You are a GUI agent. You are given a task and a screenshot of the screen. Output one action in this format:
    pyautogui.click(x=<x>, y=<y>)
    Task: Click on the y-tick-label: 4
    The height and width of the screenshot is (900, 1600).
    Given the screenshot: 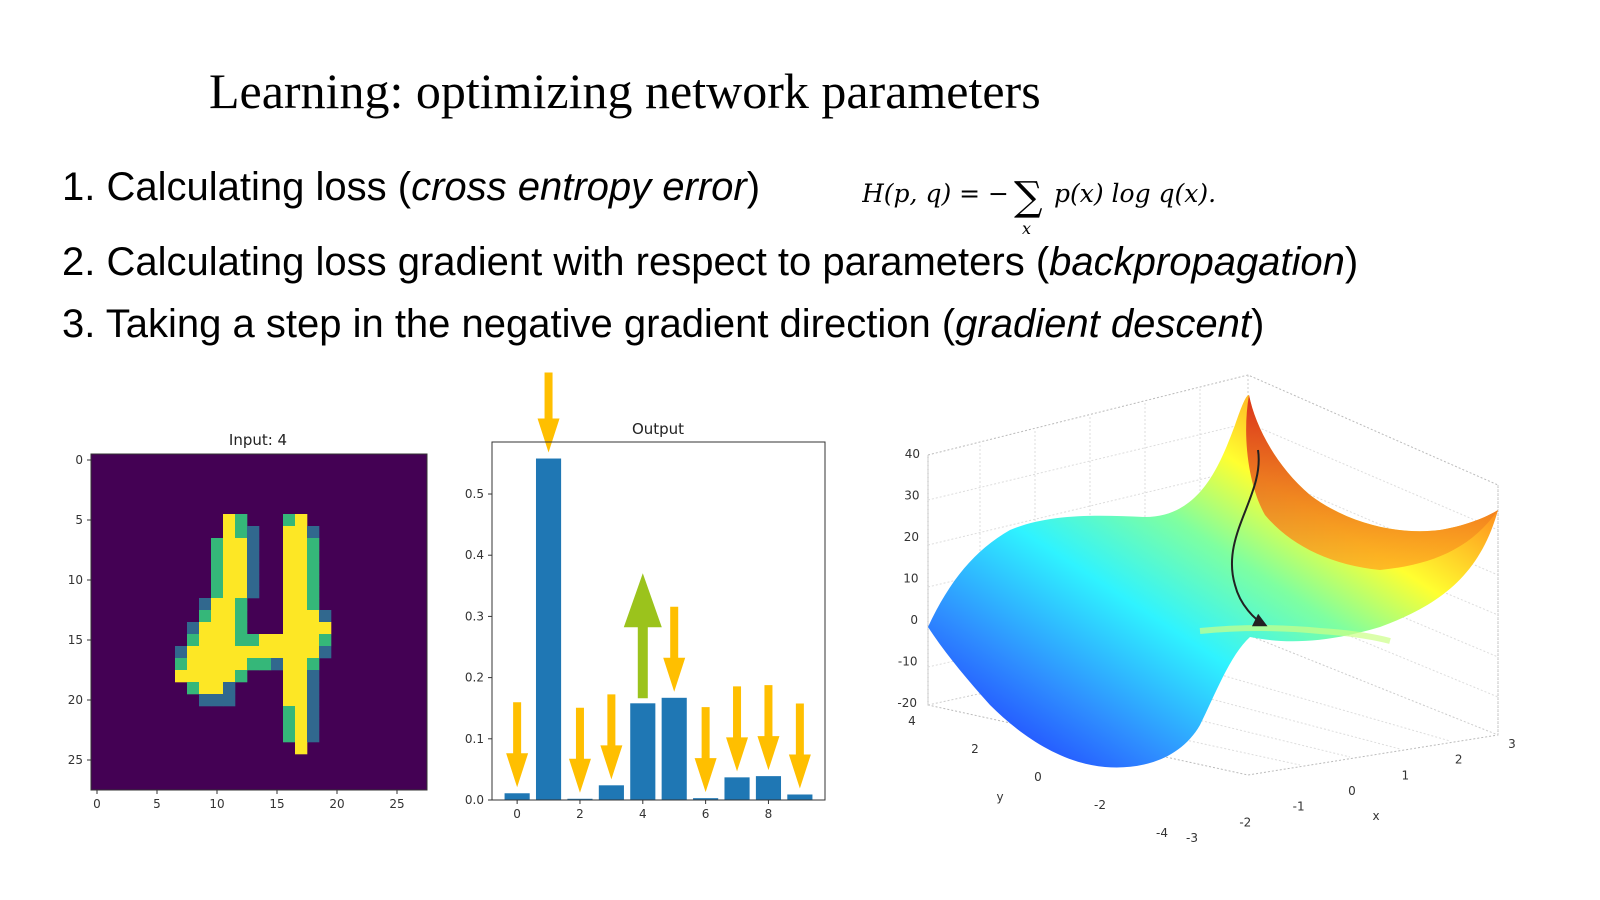 What is the action you would take?
    pyautogui.click(x=912, y=721)
    